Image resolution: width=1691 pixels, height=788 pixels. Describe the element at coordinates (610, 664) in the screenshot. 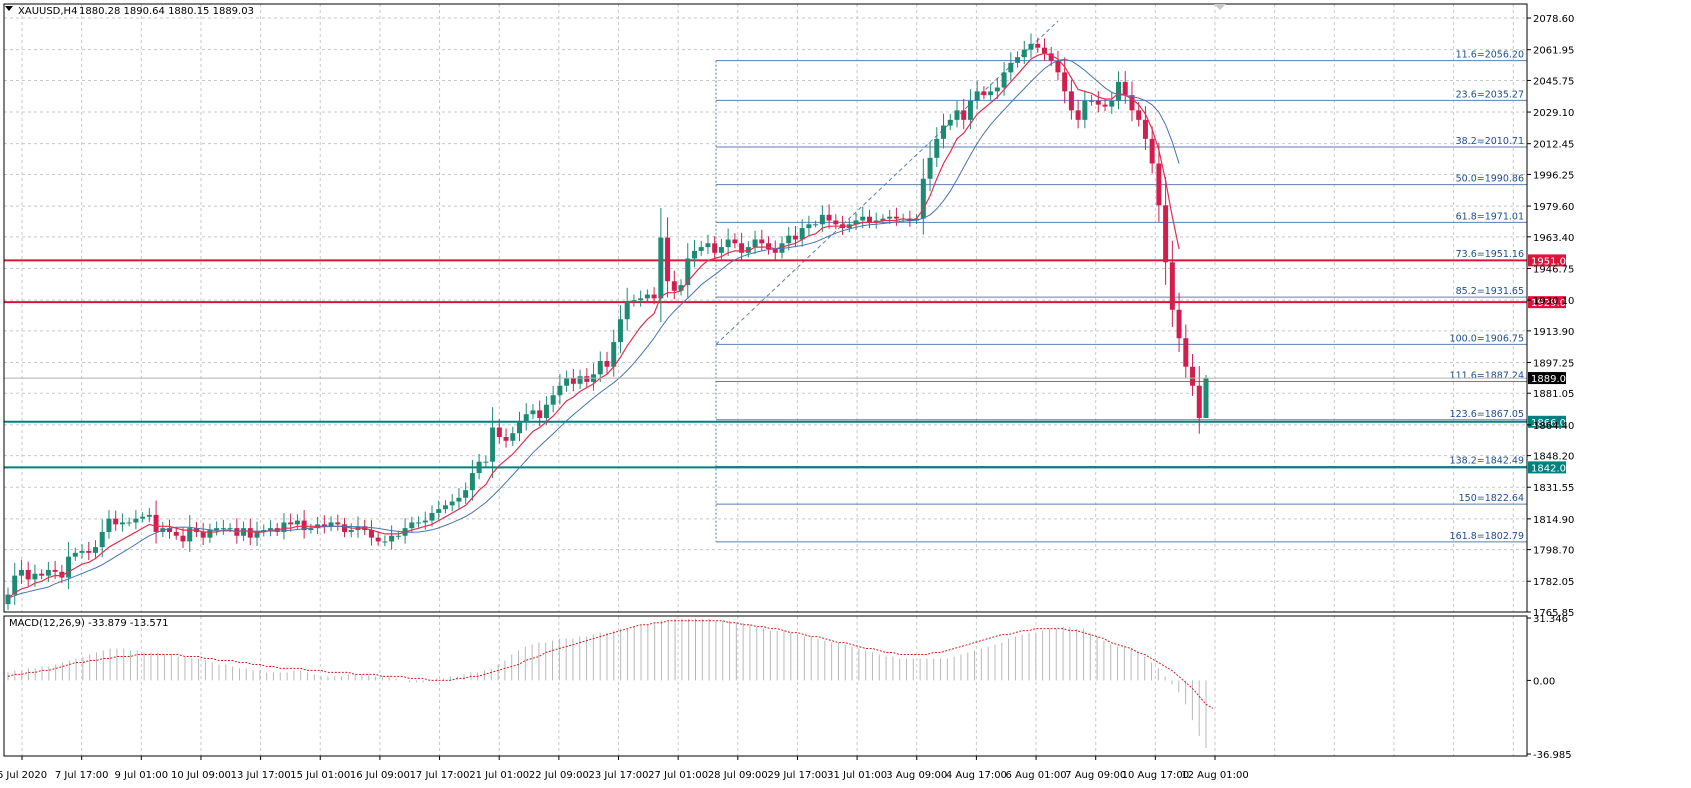

I see `macd-signal-line` at that location.